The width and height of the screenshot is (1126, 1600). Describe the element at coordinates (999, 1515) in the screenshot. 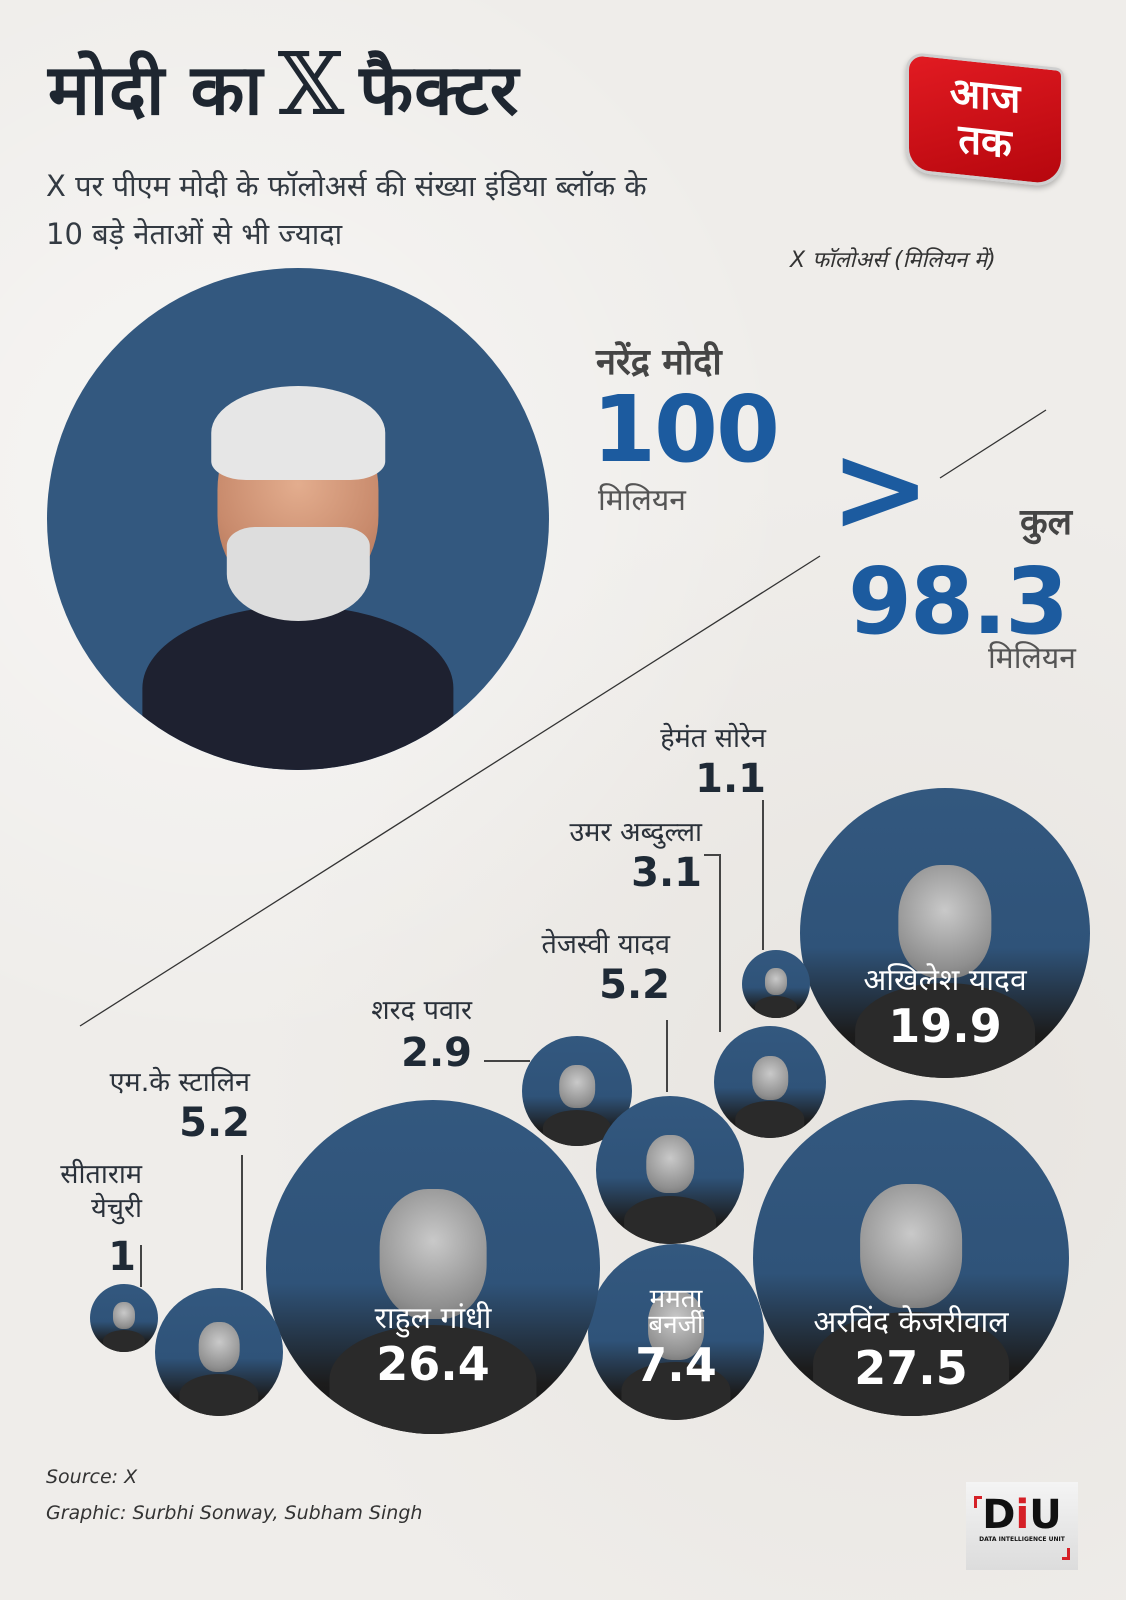

I see `diu-d: D` at that location.